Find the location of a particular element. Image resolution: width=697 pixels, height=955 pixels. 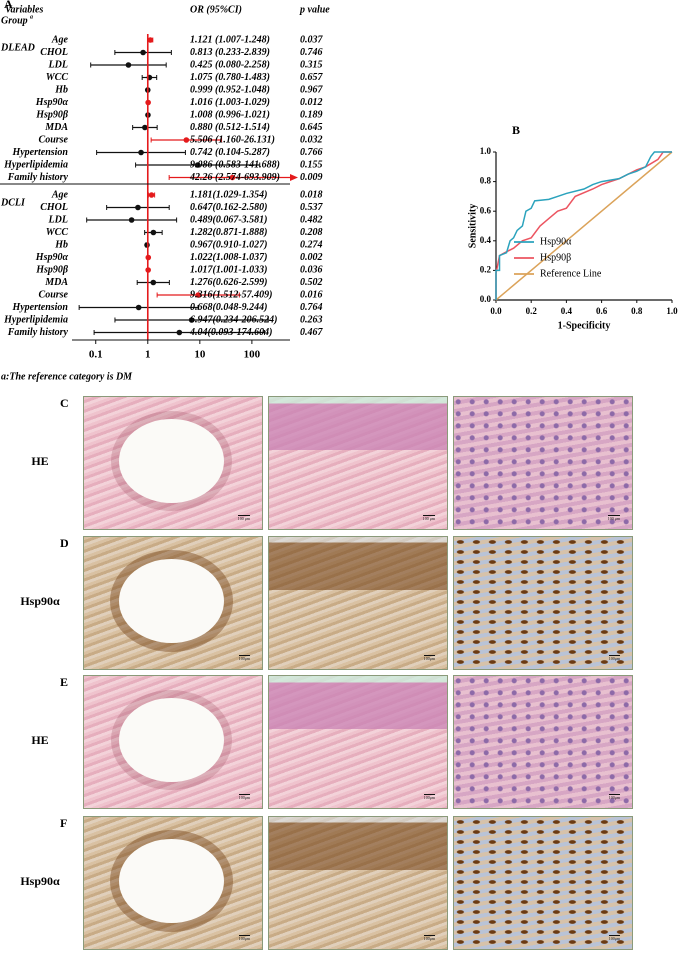

y-tick-label: 1.0 is located at coordinates (486, 151).